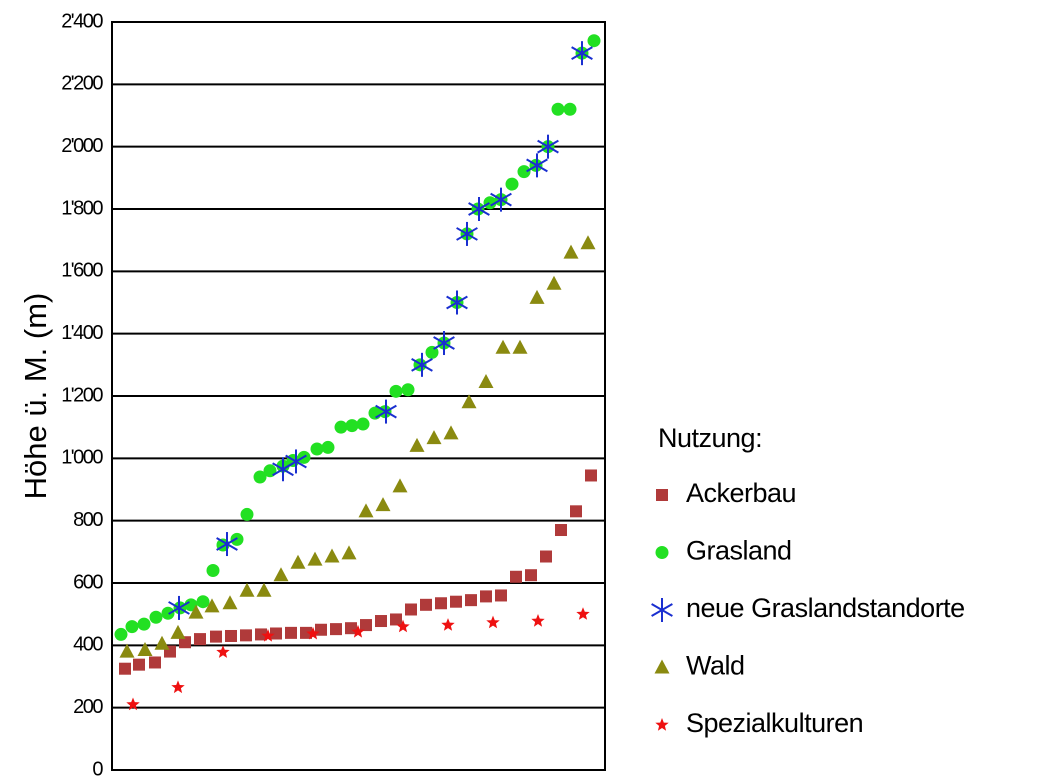 The image size is (1057, 778). I want to click on y-tick-label: 400, so click(88, 645).